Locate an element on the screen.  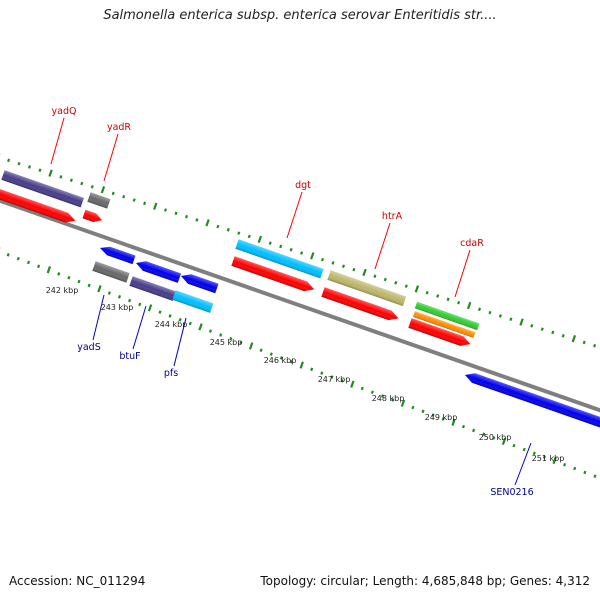
kbp-label-245: 245 kbp is located at coordinates (226, 342).